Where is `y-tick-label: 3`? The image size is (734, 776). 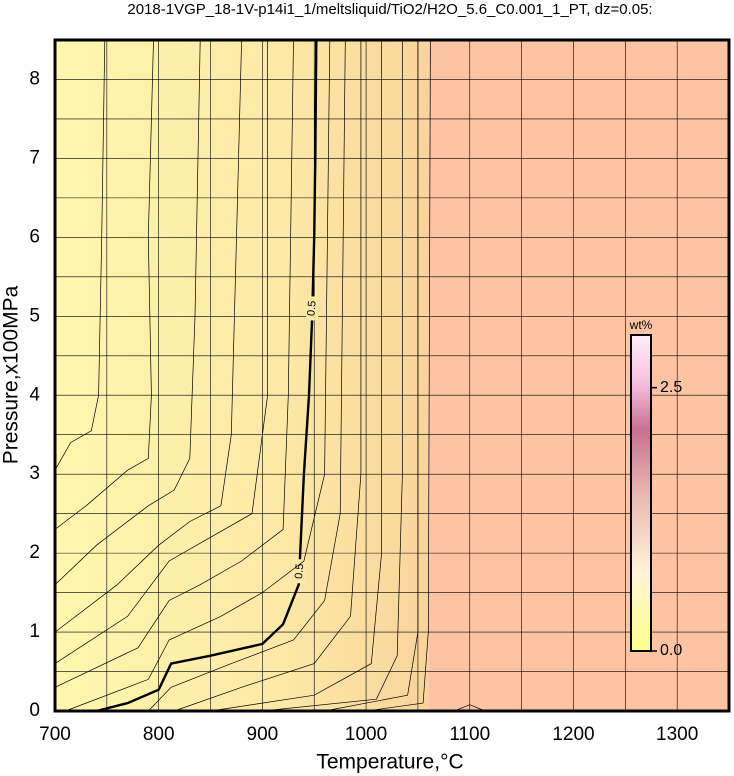 y-tick-label: 3 is located at coordinates (34, 473).